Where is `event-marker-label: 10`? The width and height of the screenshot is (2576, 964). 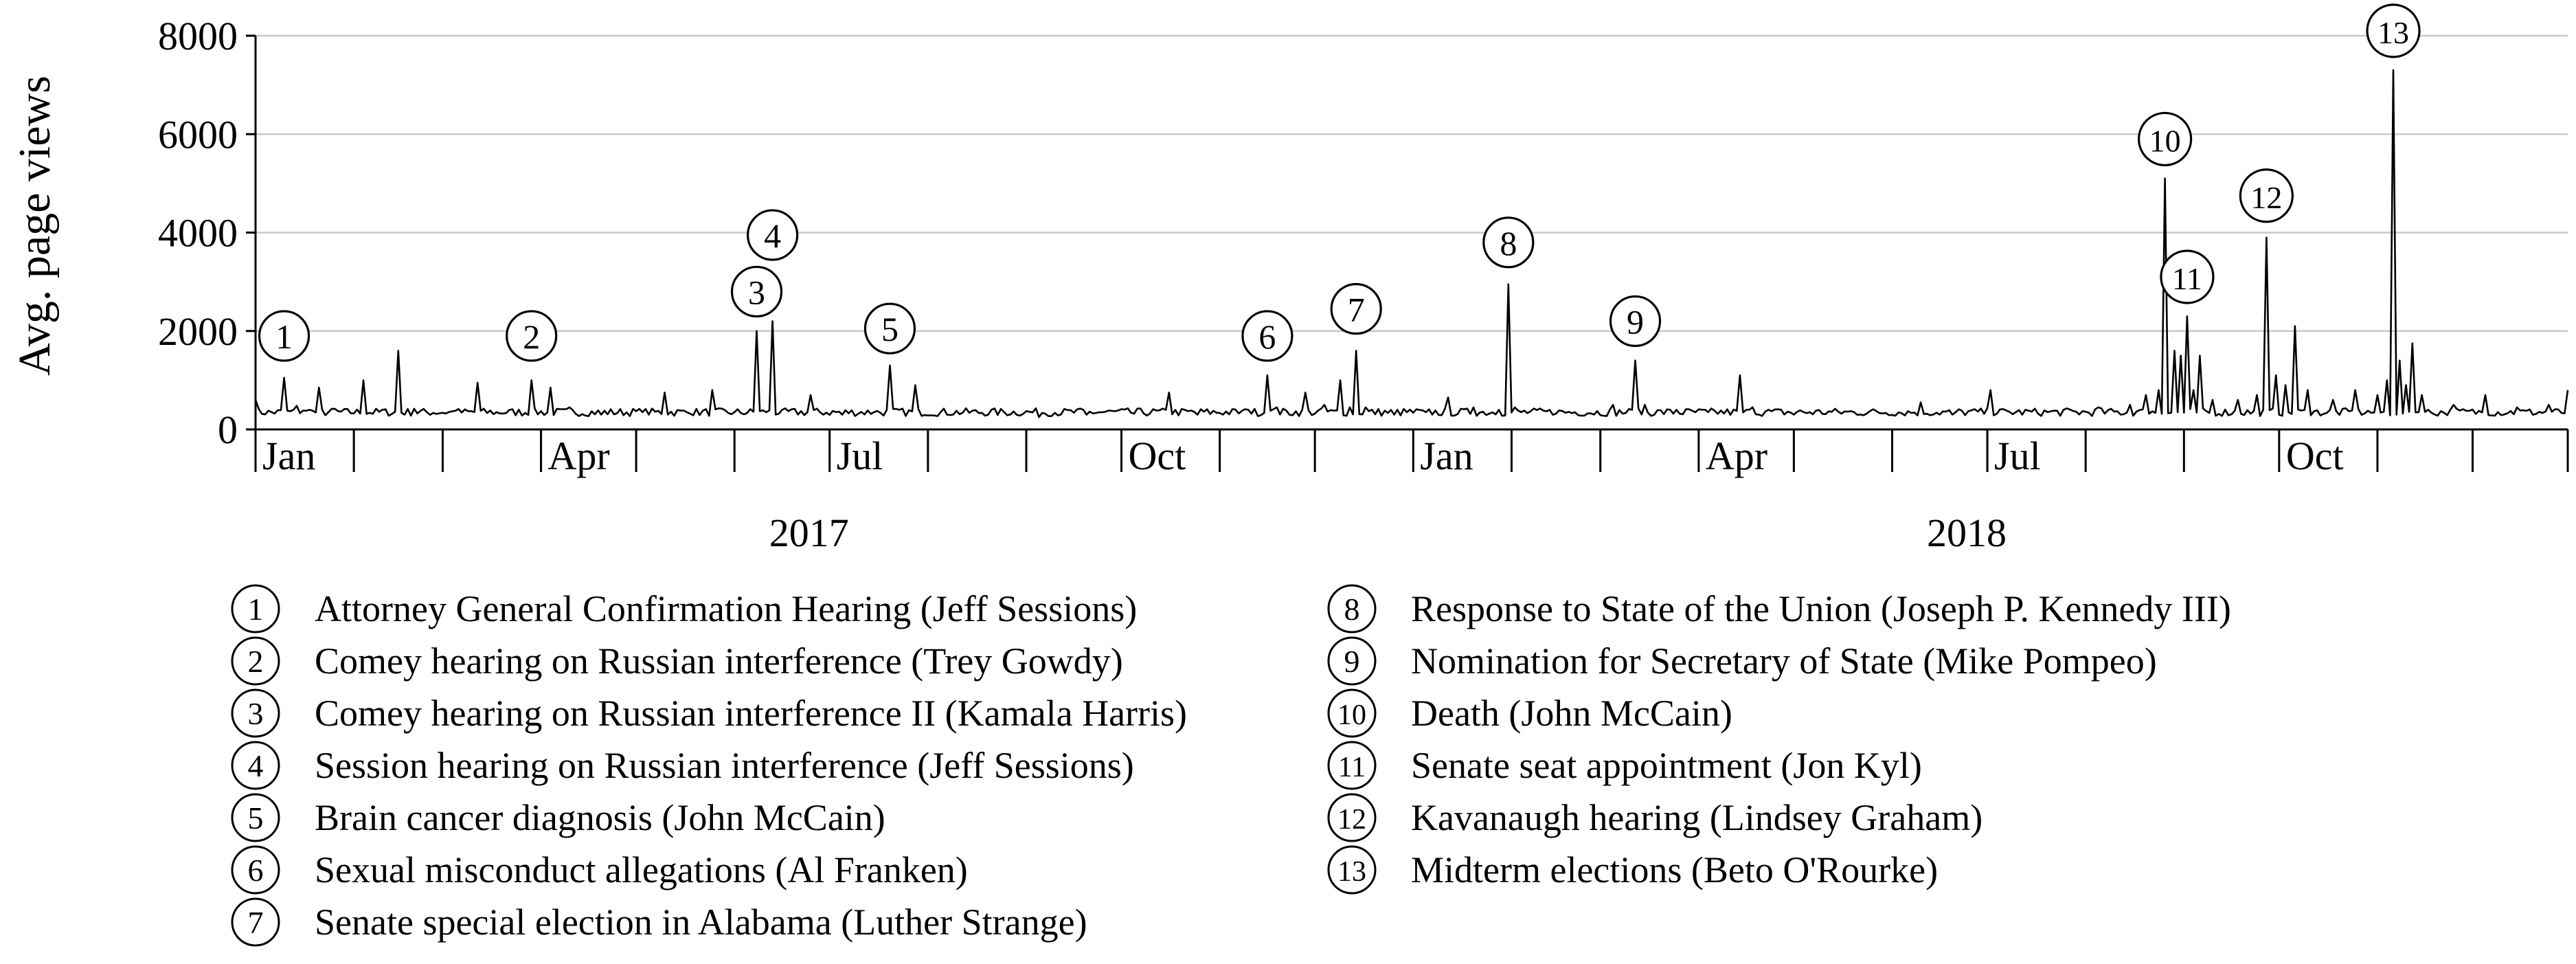 event-marker-label: 10 is located at coordinates (2165, 140).